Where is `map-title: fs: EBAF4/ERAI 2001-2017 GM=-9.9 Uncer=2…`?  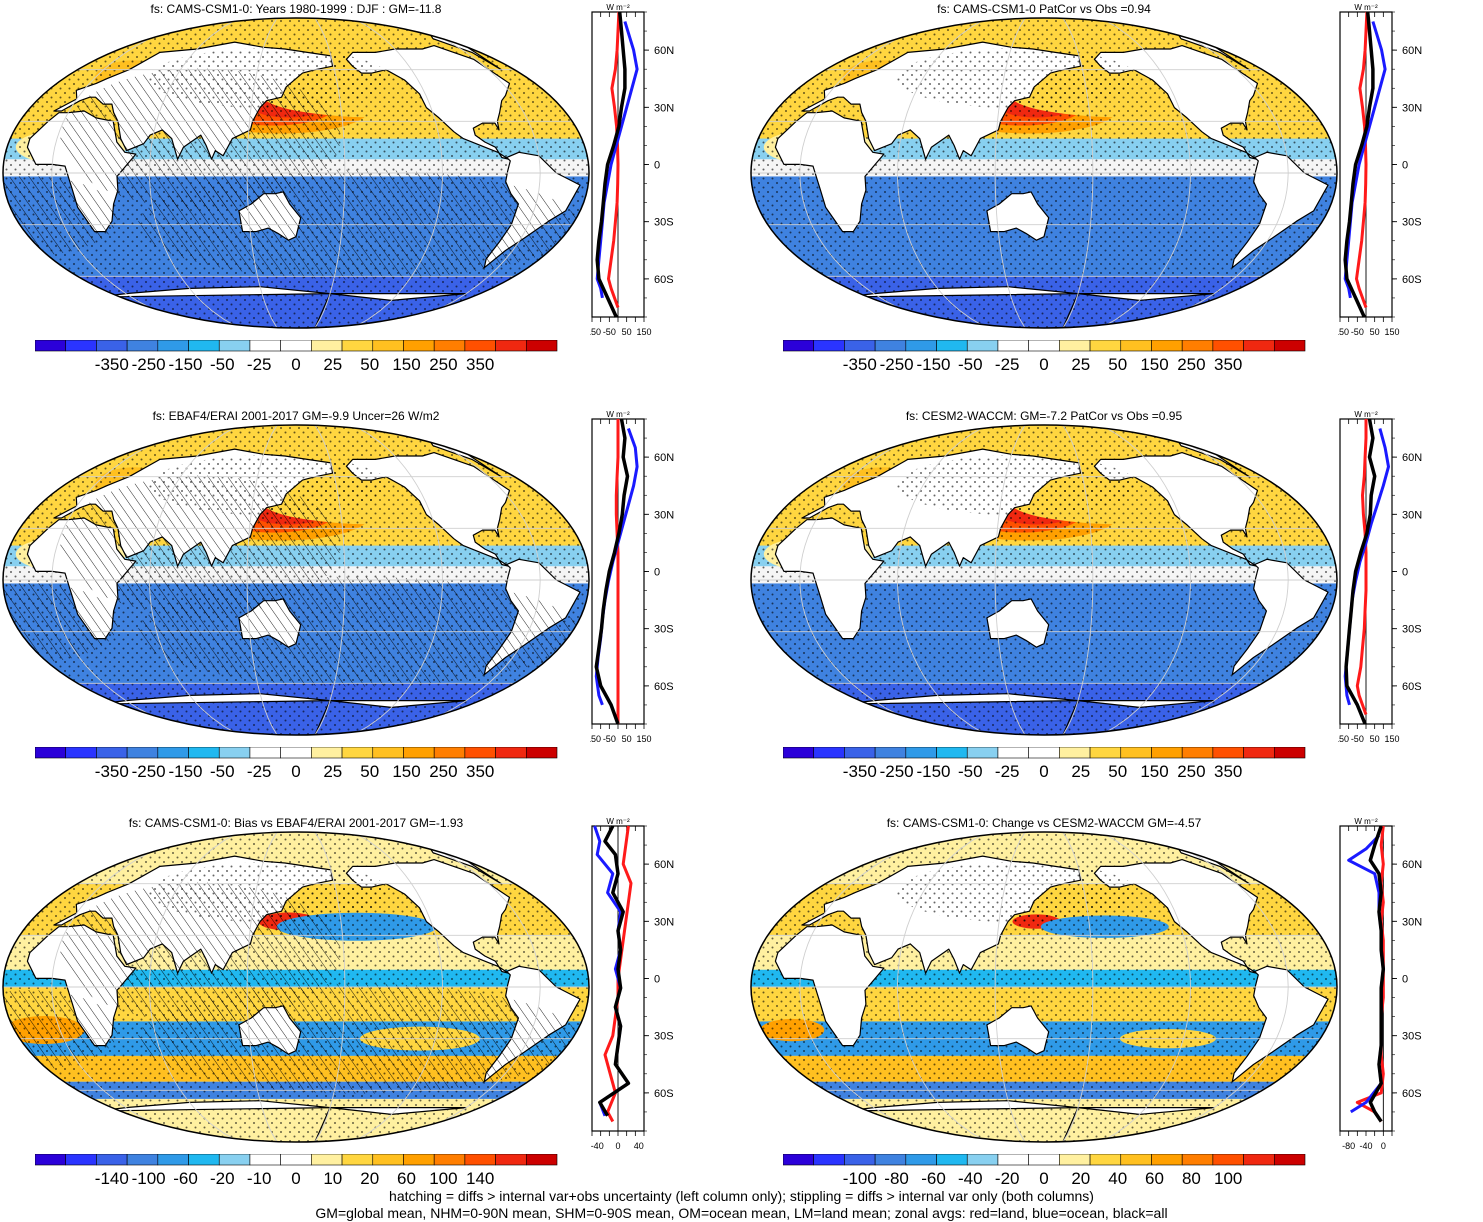
map-title: fs: EBAF4/ERAI 2001-2017 GM=-9.9 Uncer=2… is located at coordinates (296, 416).